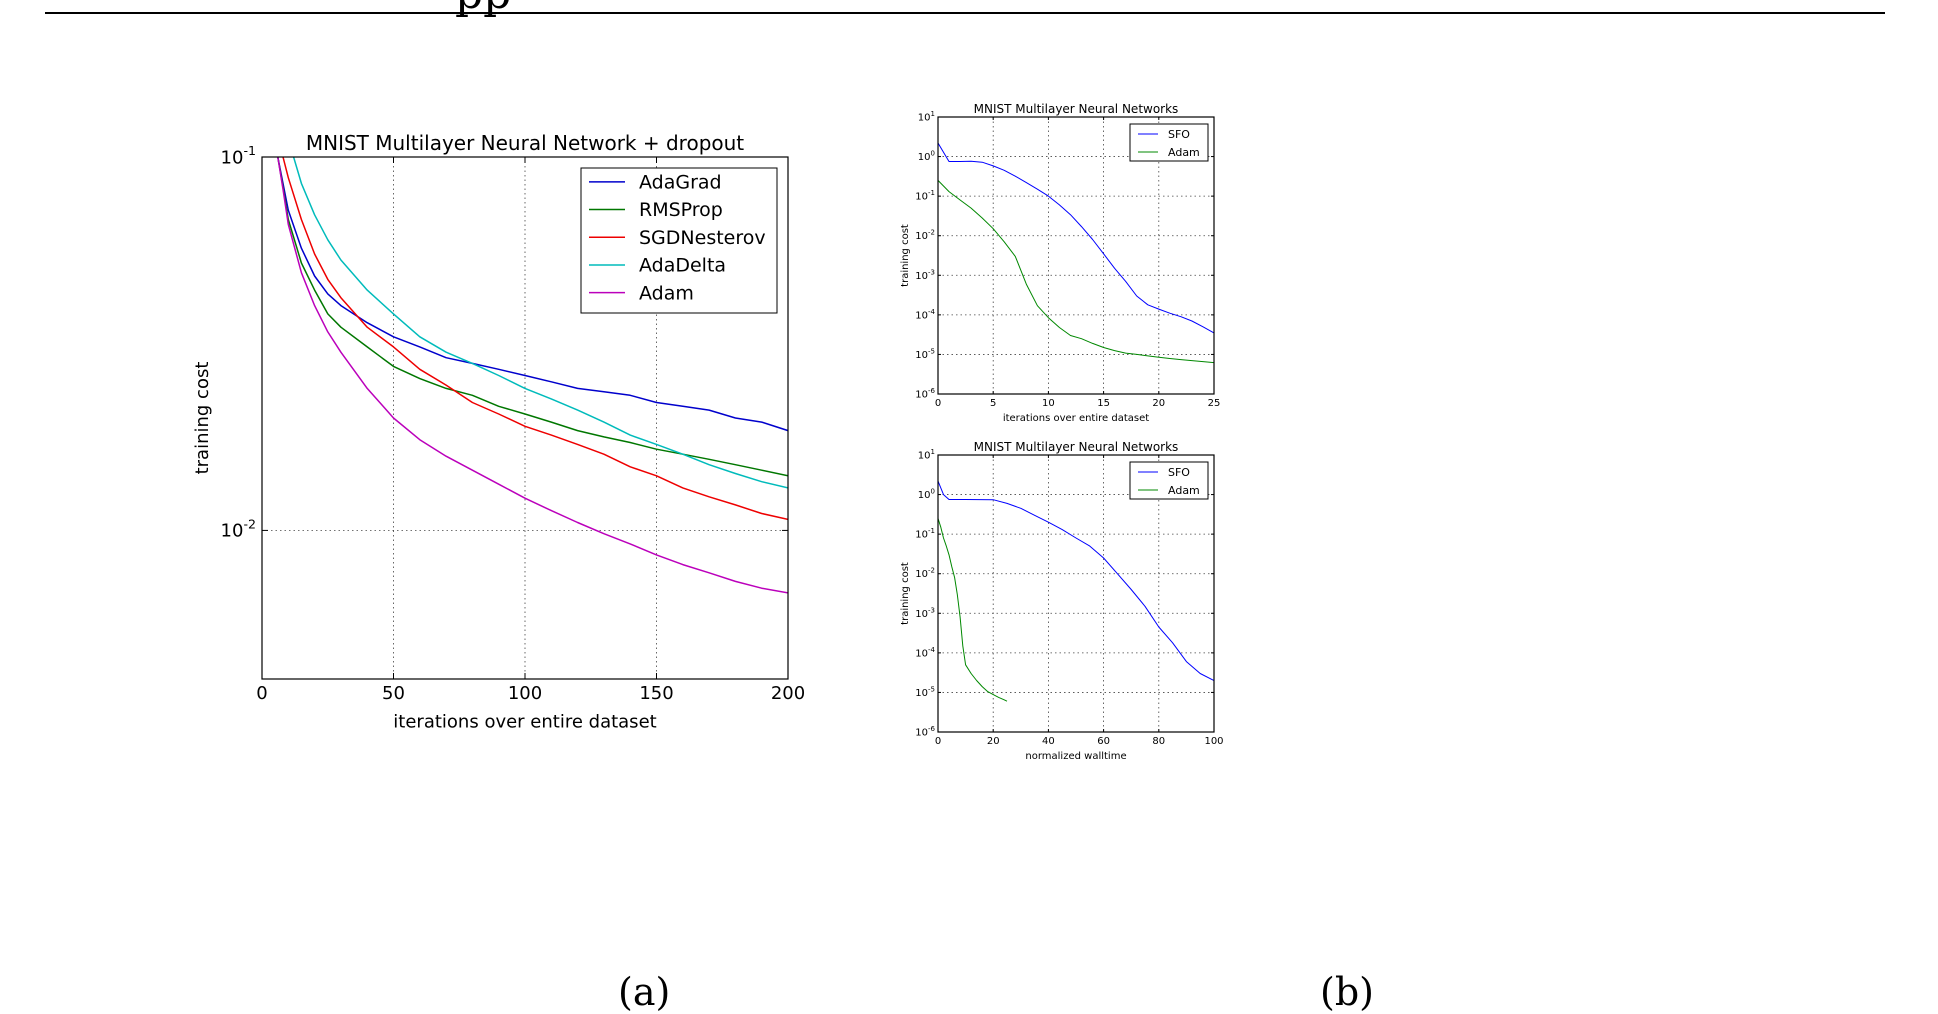 This screenshot has height=1014, width=1938. What do you see at coordinates (656, 693) in the screenshot?
I see `x-tick-label: 150` at bounding box center [656, 693].